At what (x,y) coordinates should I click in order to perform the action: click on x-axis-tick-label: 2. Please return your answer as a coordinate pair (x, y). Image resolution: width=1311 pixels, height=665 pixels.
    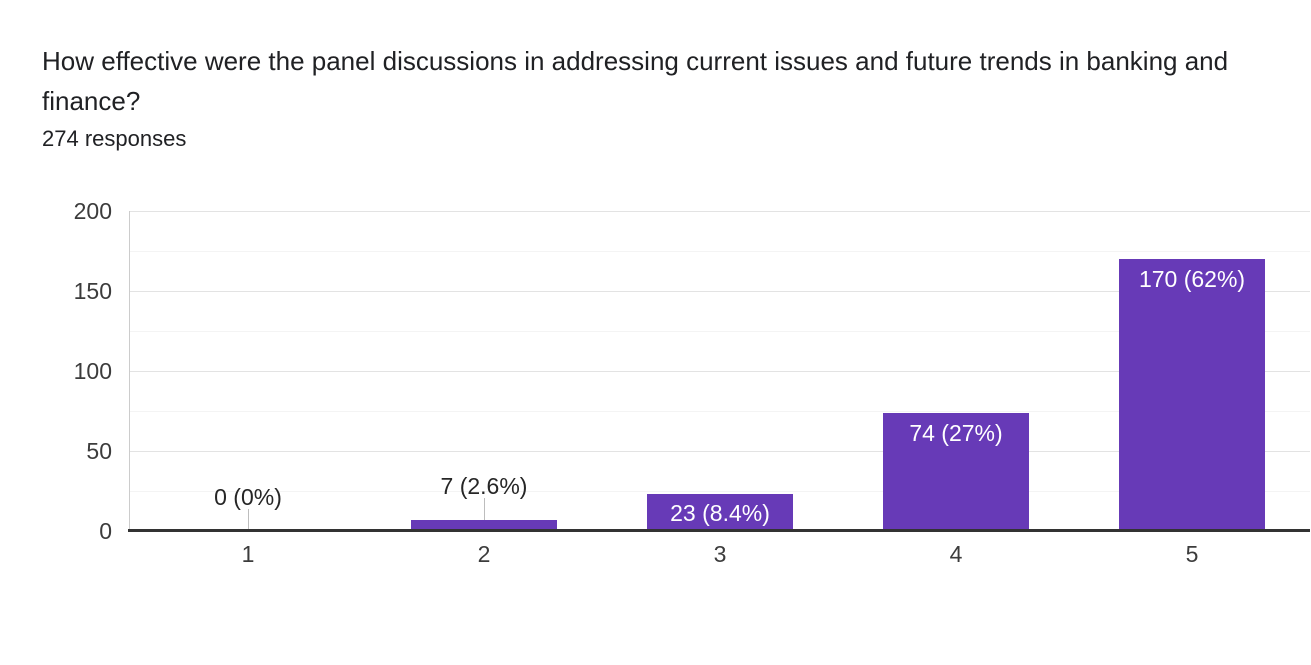
    Looking at the image, I should click on (484, 554).